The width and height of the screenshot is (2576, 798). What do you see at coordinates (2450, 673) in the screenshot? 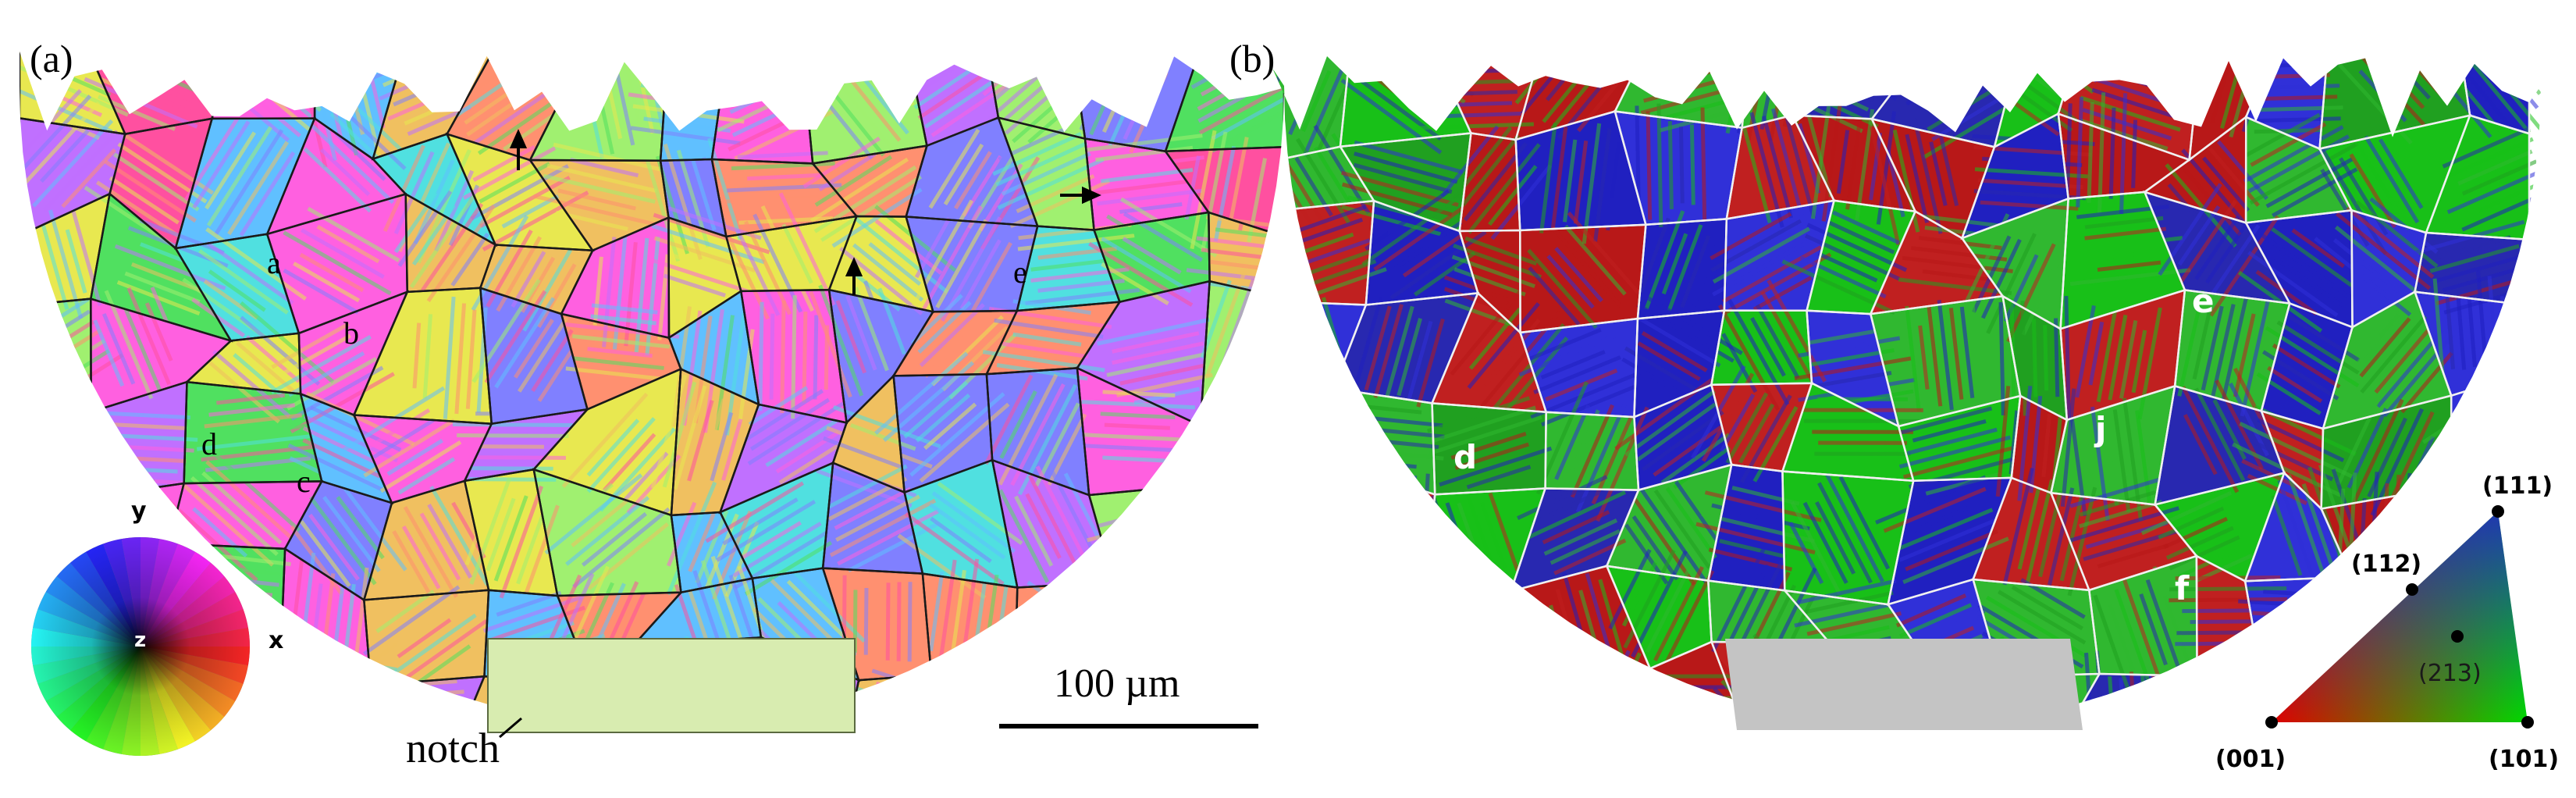
I see `ipf-label-213: (213)` at bounding box center [2450, 673].